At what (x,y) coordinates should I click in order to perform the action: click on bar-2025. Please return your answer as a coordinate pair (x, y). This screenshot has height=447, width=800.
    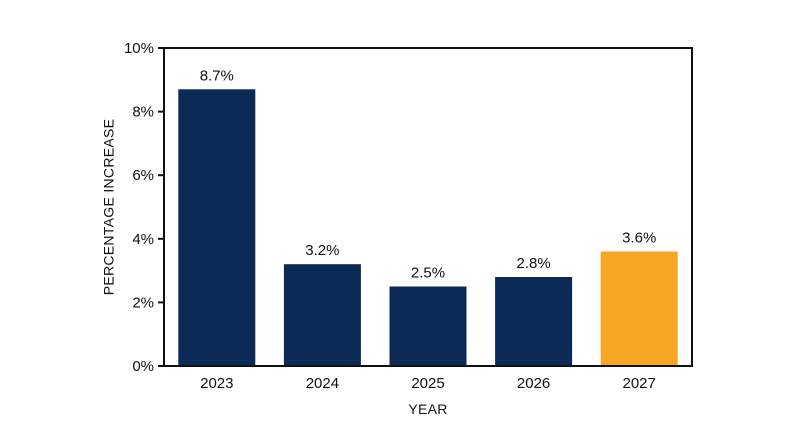
    Looking at the image, I should click on (428, 326).